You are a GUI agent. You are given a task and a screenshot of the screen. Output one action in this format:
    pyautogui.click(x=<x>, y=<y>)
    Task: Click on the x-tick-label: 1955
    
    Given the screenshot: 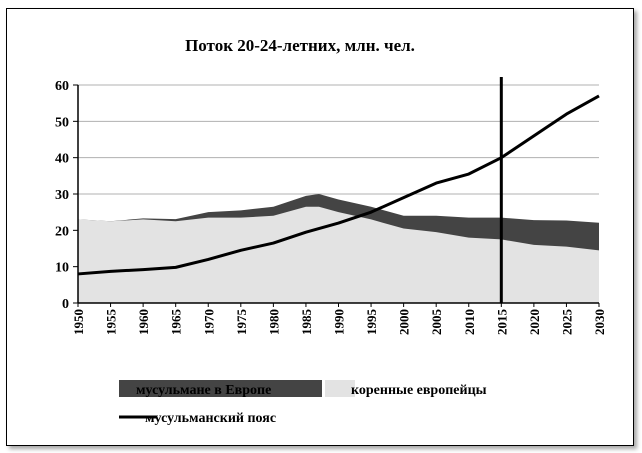 What is the action you would take?
    pyautogui.click(x=111, y=322)
    